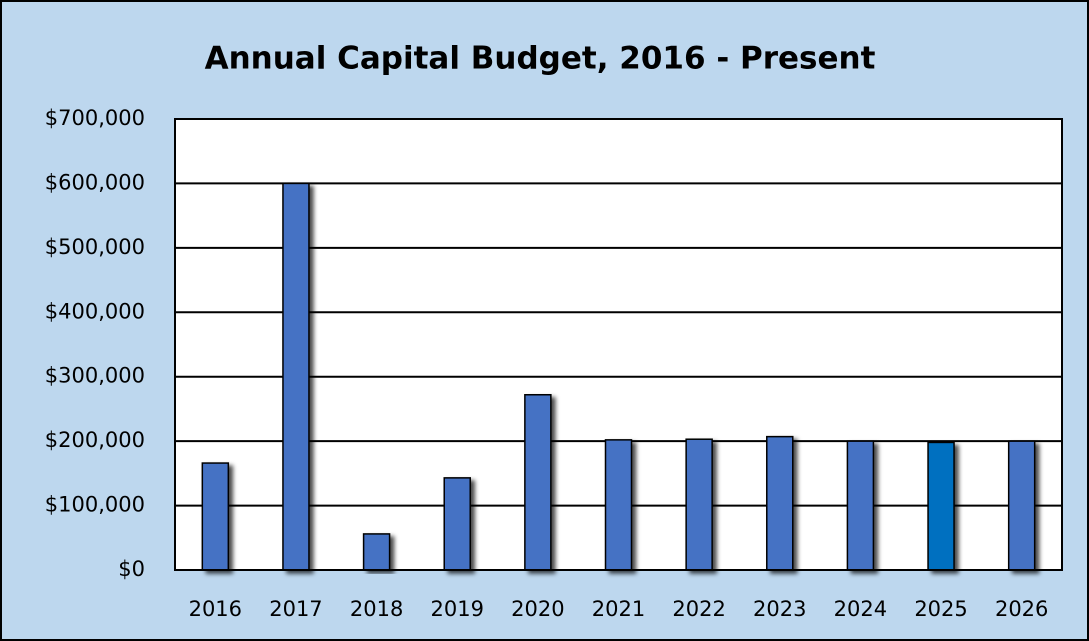 This screenshot has height=641, width=1089. I want to click on y-tick-label: $200,000, so click(95, 440).